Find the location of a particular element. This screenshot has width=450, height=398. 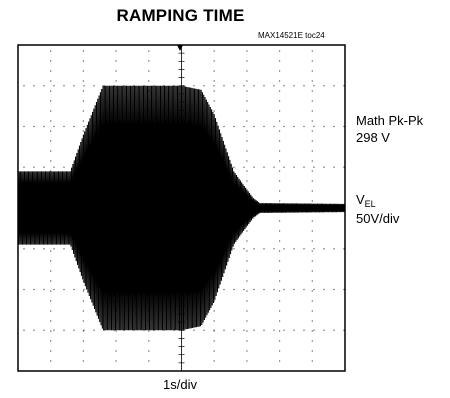

math-pkpk-label: Math Pk-Pk is located at coordinates (390, 120).